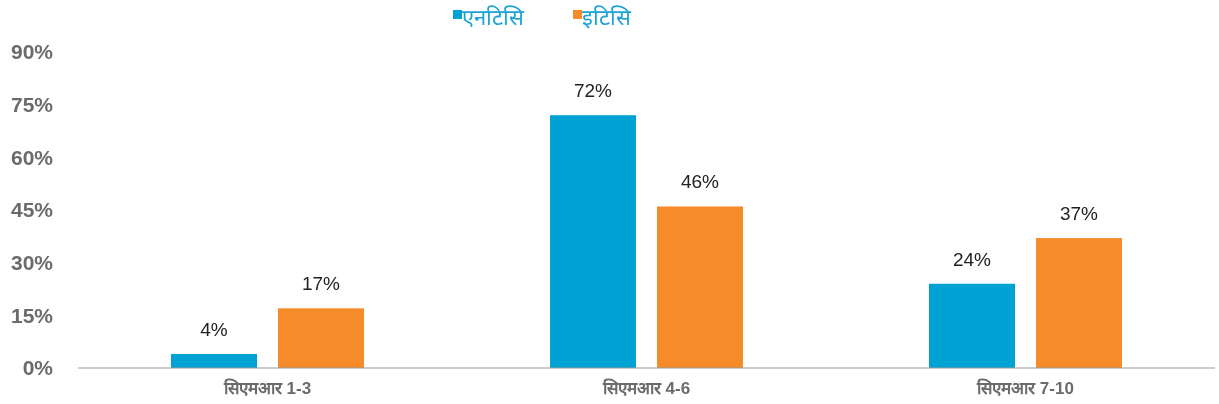 This screenshot has width=1219, height=404. Describe the element at coordinates (32, 105) in the screenshot. I see `y-tick-label: 75%` at that location.